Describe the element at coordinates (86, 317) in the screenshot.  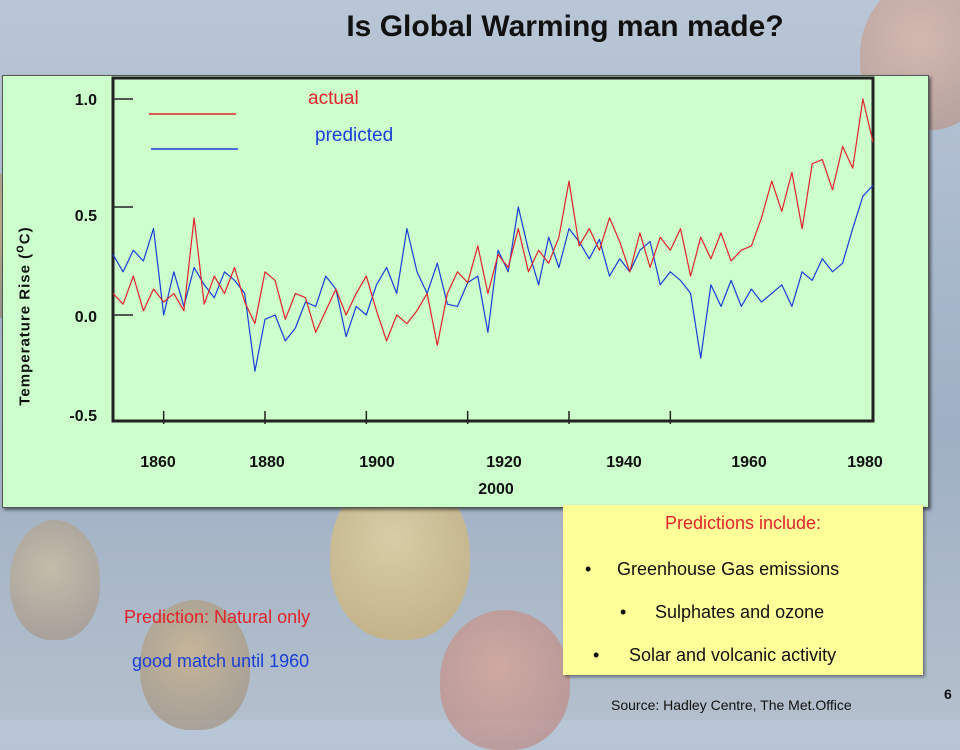
I see `y-tick-label: 0.0` at that location.